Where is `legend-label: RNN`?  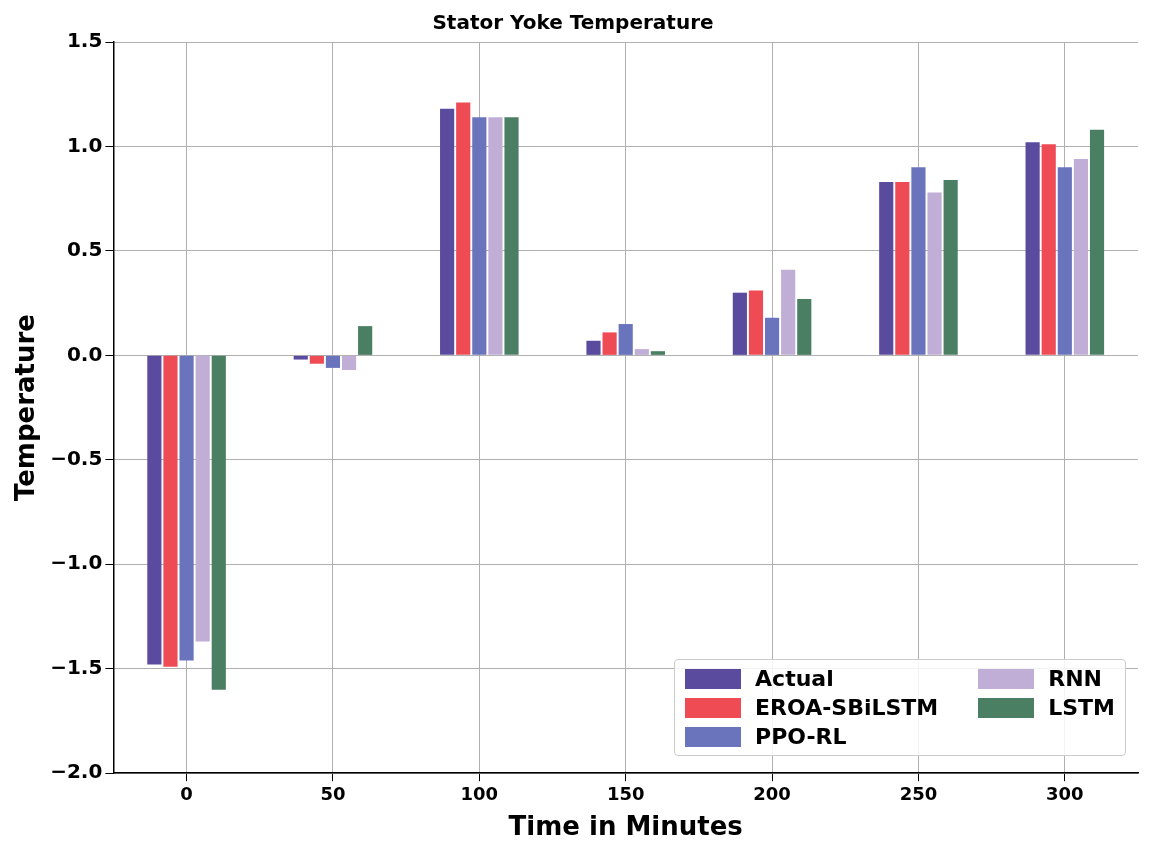 legend-label: RNN is located at coordinates (1075, 678).